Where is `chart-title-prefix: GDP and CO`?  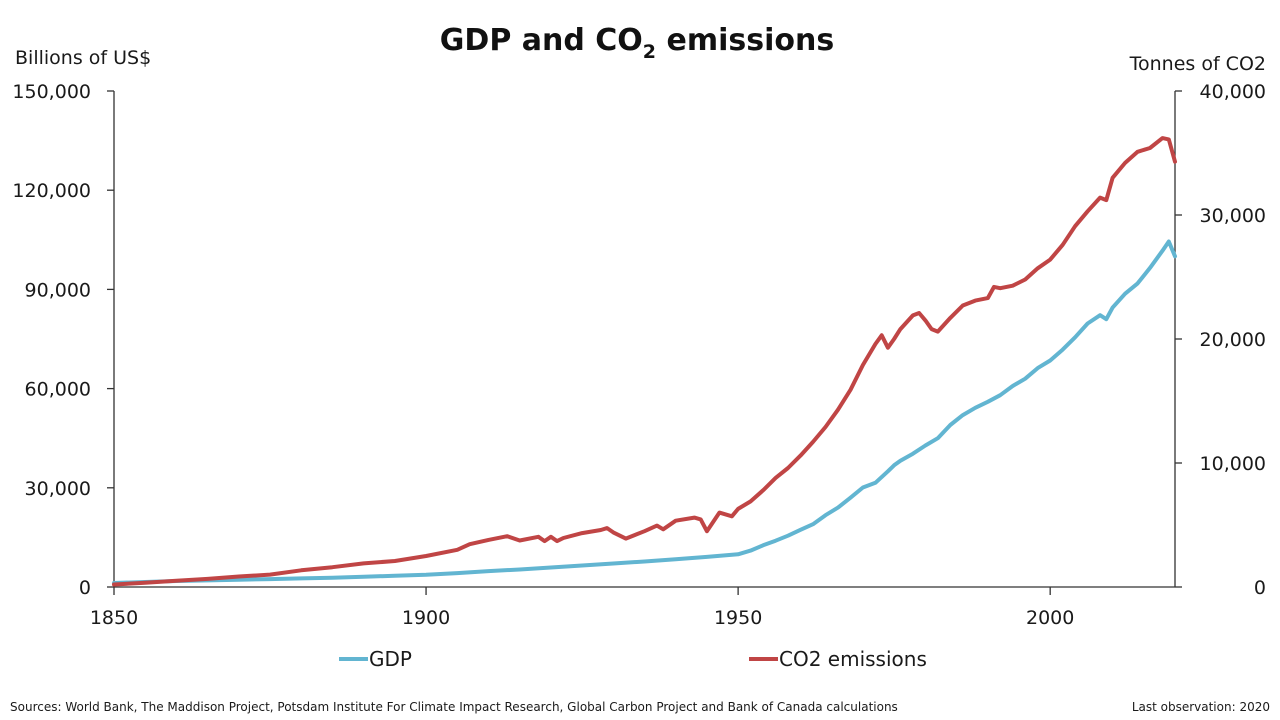 chart-title-prefix: GDP and CO is located at coordinates (541, 40).